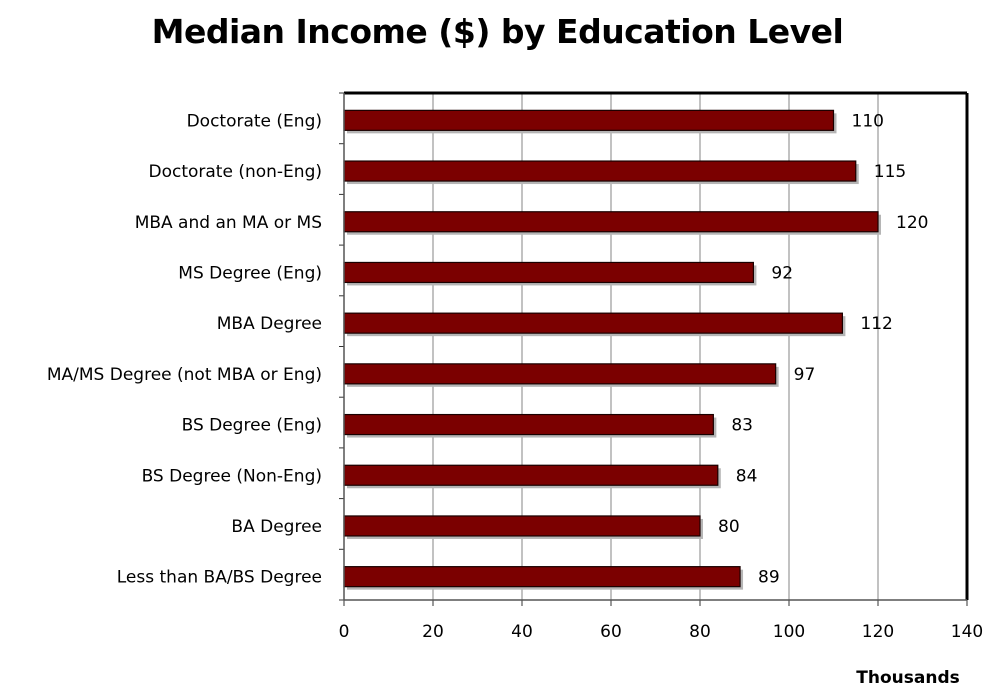 This screenshot has width=995, height=696. Describe the element at coordinates (747, 476) in the screenshot. I see `data-label: 84` at that location.